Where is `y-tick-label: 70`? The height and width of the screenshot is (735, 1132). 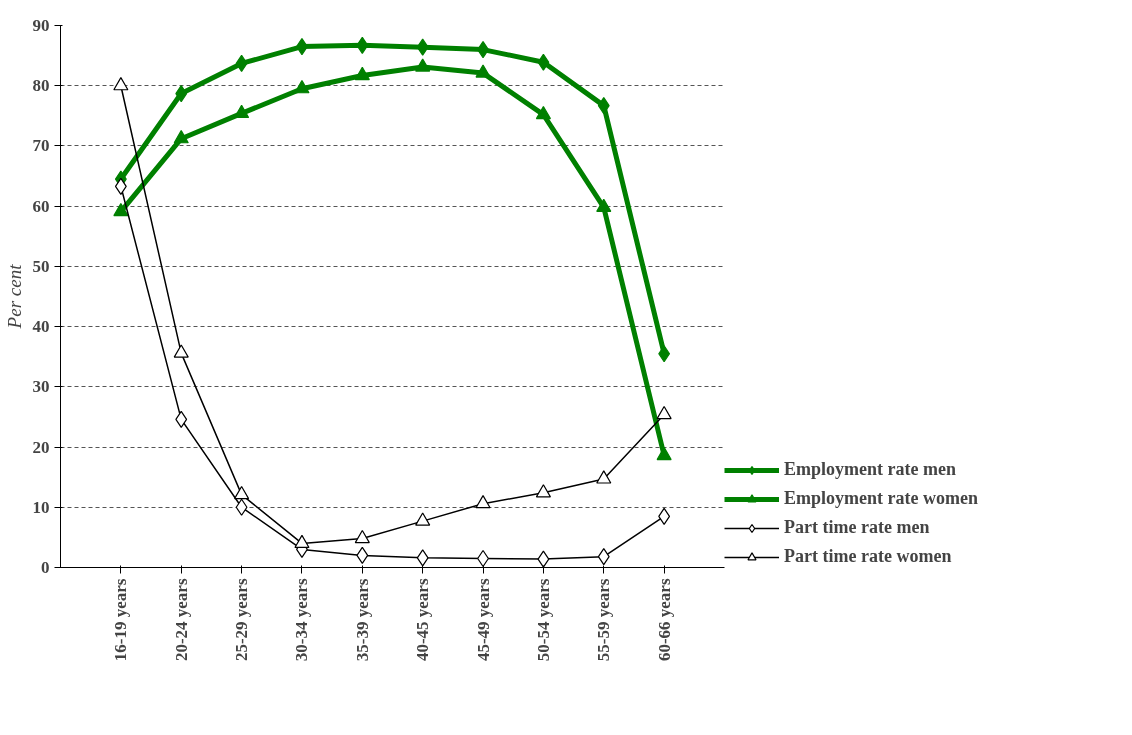
y-tick-label: 70 is located at coordinates (41, 146).